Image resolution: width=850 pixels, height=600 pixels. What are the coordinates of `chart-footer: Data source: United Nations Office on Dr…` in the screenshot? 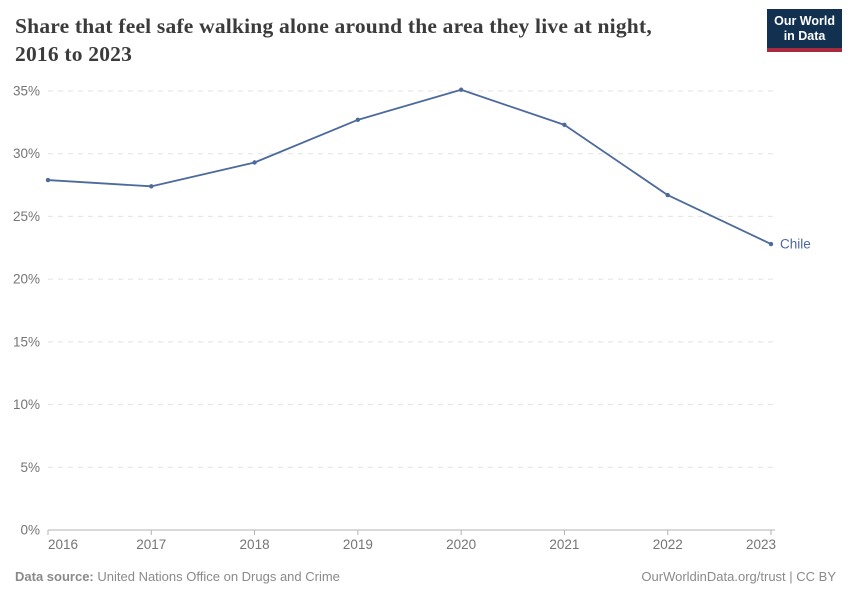 It's located at (425, 576).